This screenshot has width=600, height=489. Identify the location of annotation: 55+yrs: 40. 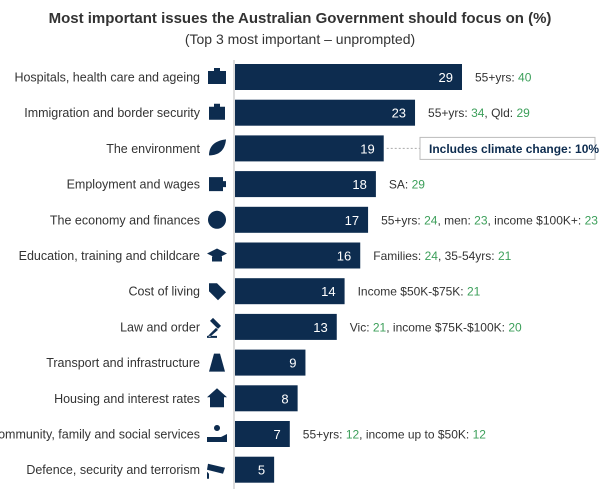
(503, 78).